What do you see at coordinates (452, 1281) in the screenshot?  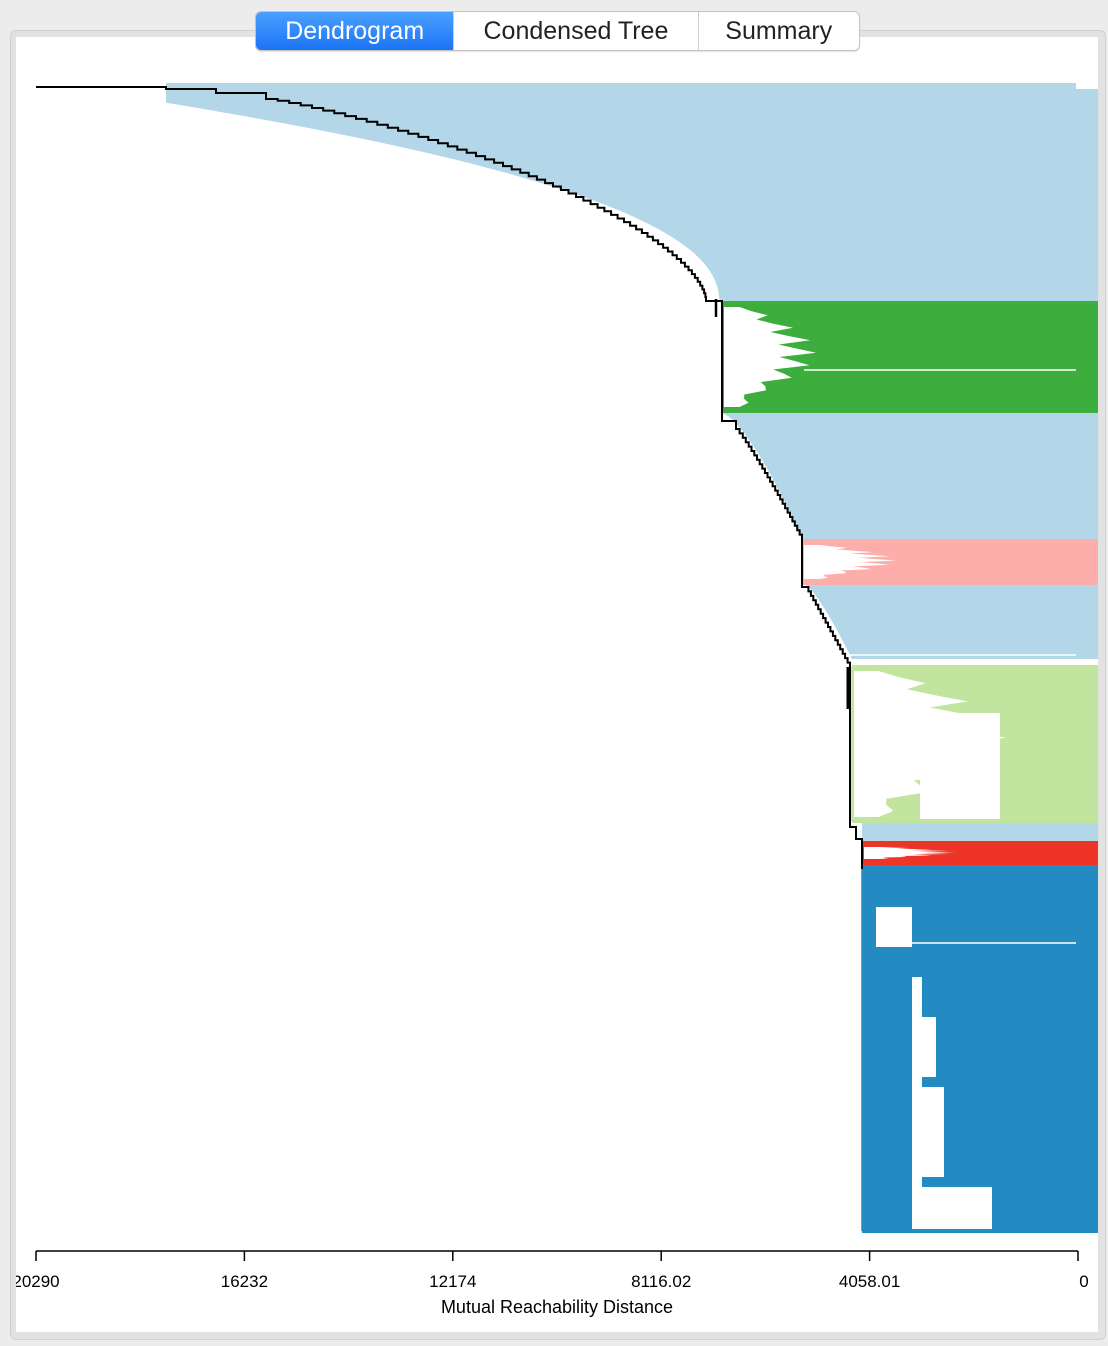 I see `x-tick-label: 12174` at bounding box center [452, 1281].